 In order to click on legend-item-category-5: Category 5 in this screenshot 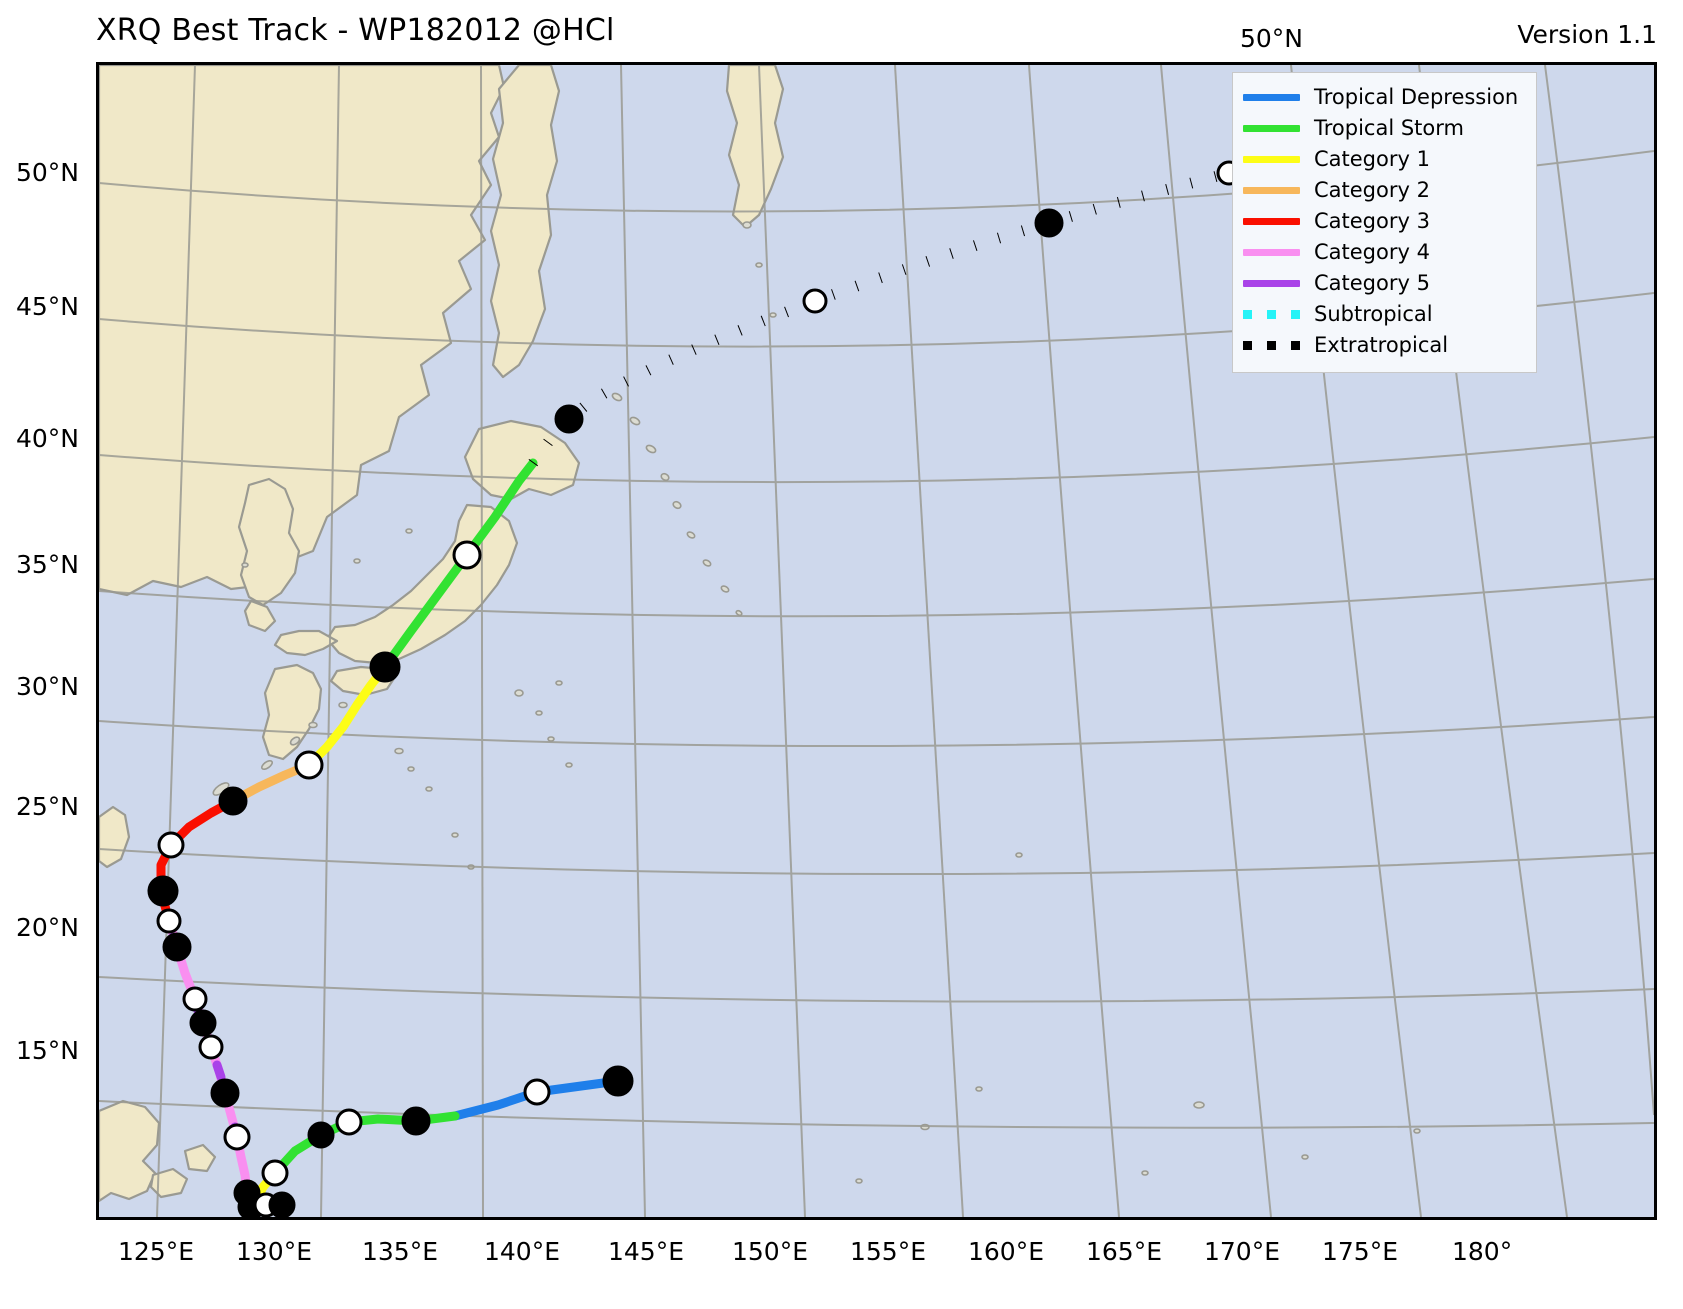, I will do `click(1384, 283)`.